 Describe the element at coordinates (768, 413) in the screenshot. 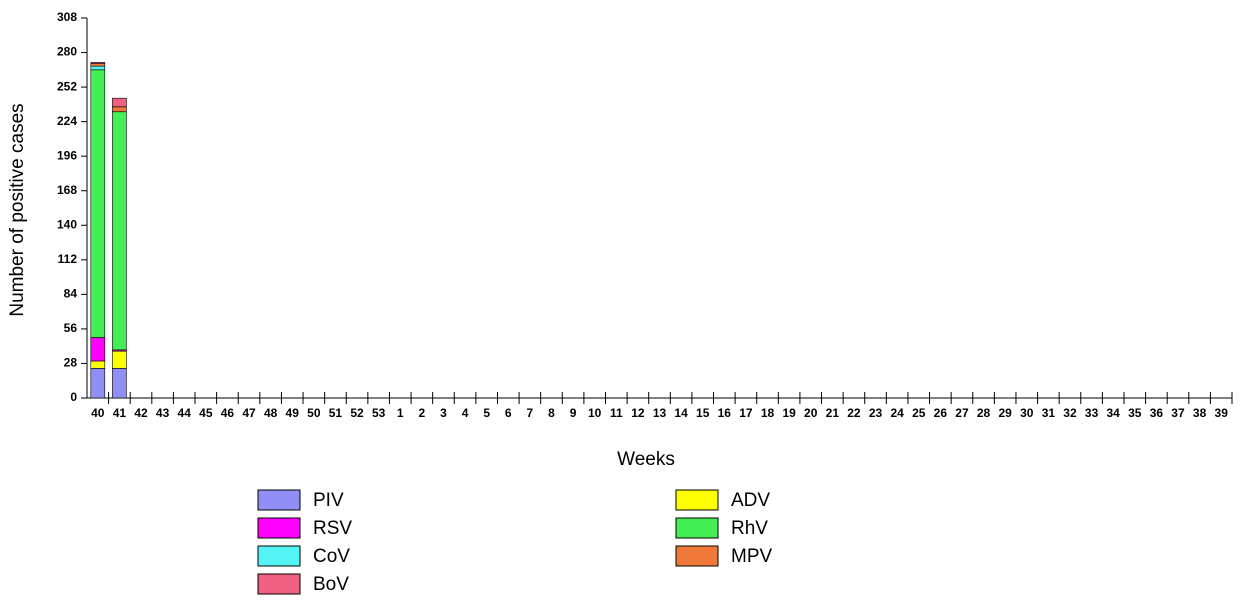

I see `x-tick-label: 18` at that location.